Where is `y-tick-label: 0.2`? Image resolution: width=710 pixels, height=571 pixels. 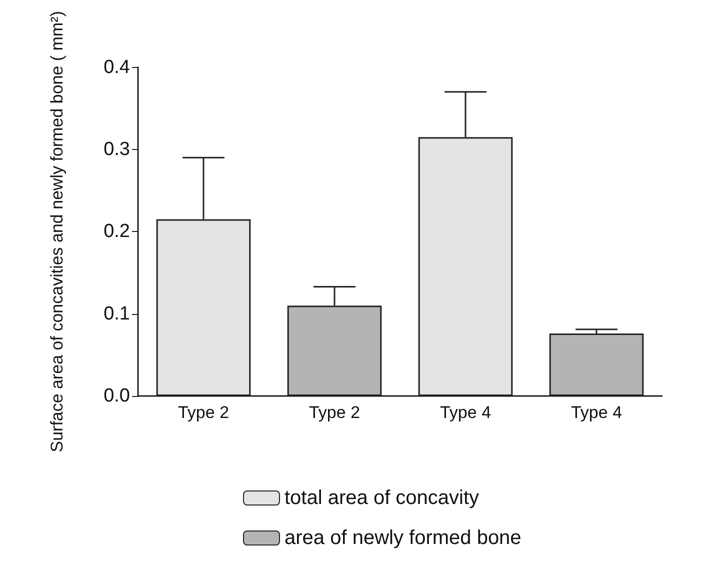
y-tick-label: 0.2 is located at coordinates (117, 231).